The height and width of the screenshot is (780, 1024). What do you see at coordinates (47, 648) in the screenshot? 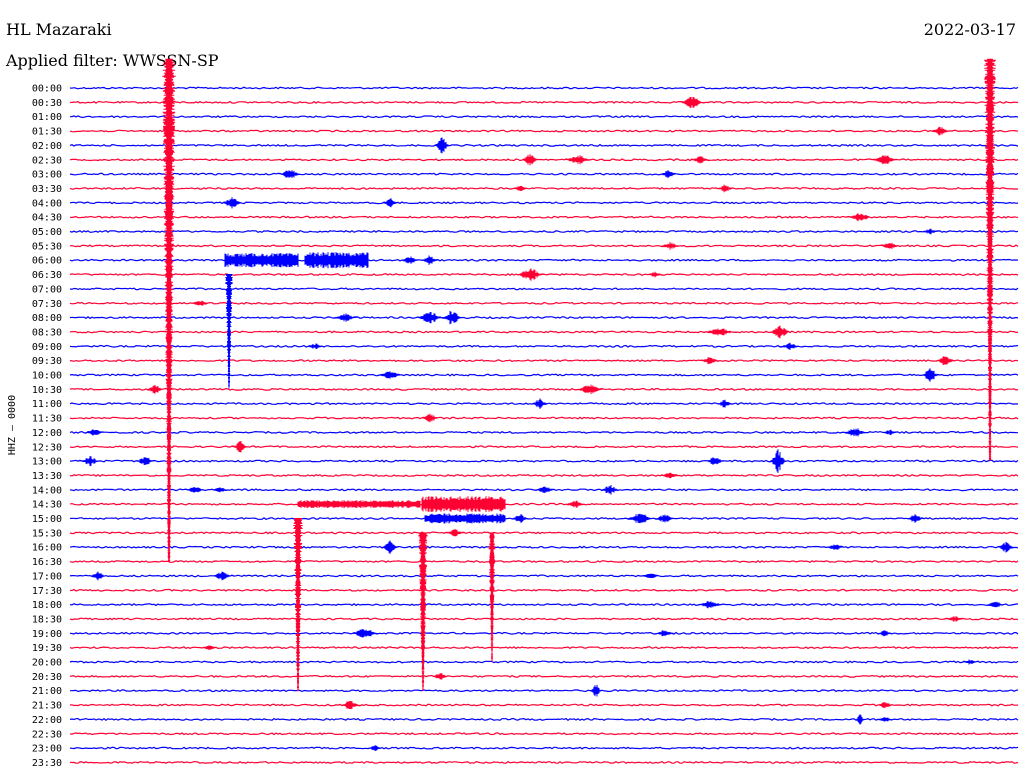
I see `time-tick-label: 19:30` at bounding box center [47, 648].